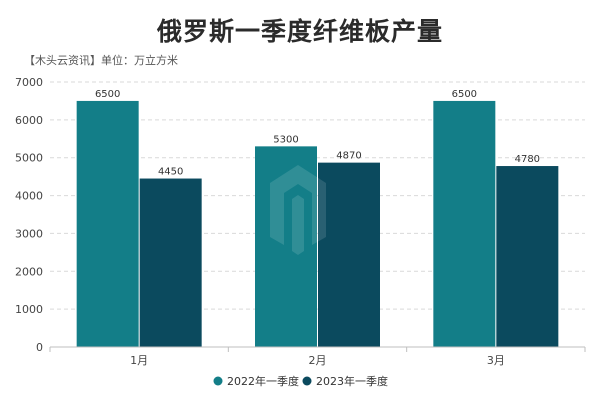  I want to click on y-tick-label: 7000, so click(29, 82).